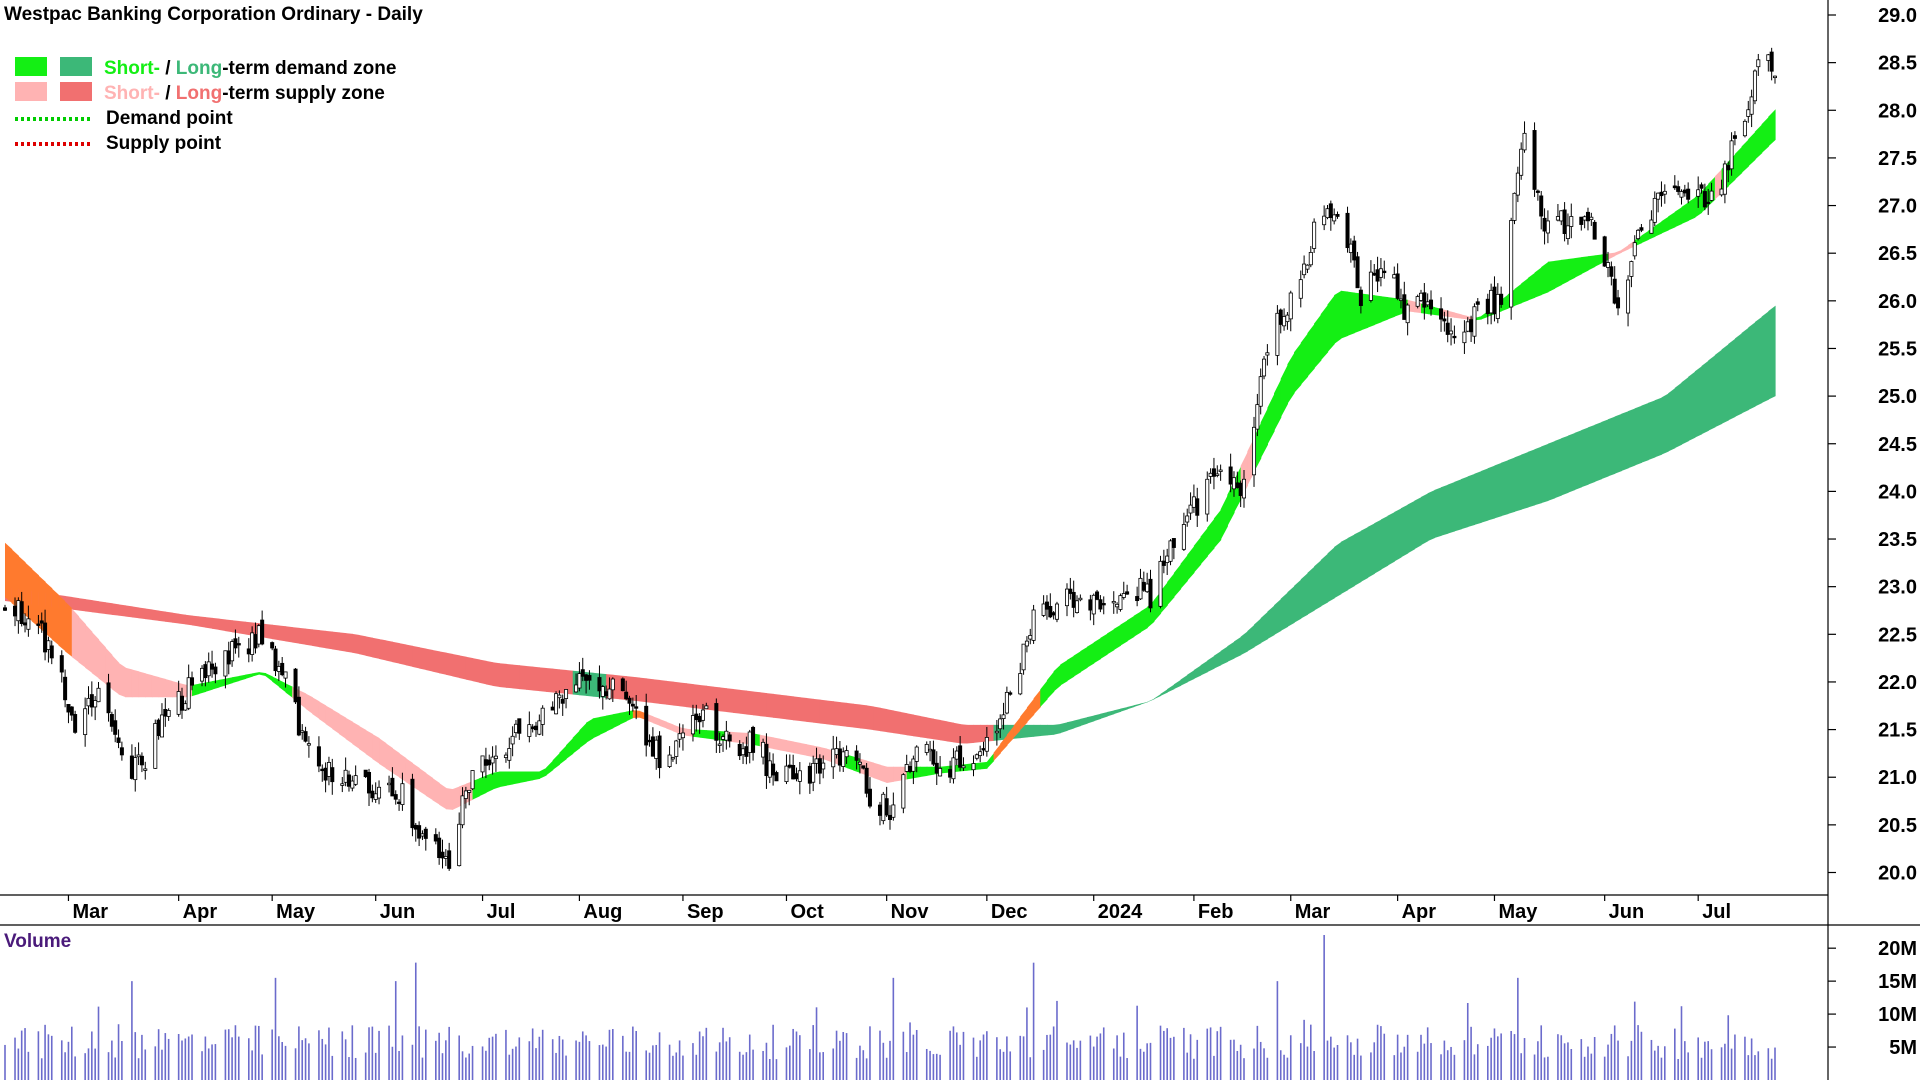 This screenshot has height=1080, width=1920. Describe the element at coordinates (76, 66) in the screenshot. I see `legend-swatch` at that location.